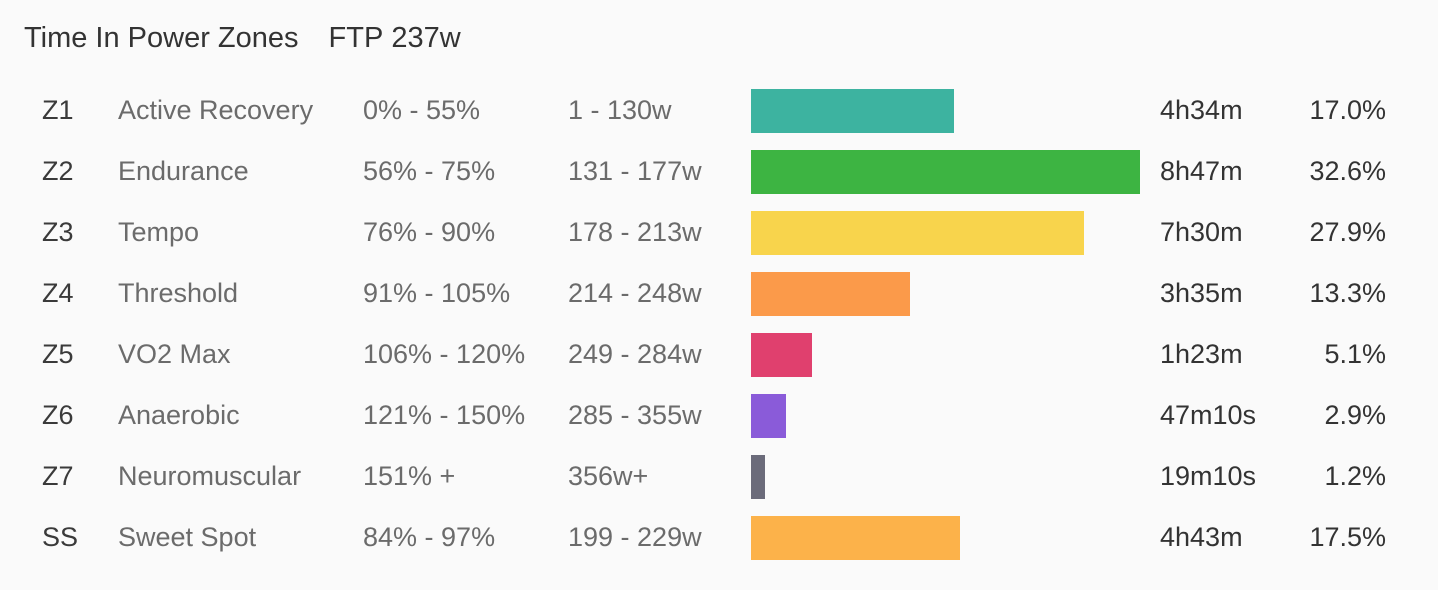 This screenshot has height=590, width=1438. I want to click on zone-watt-range: 214 - 248w, so click(635, 293).